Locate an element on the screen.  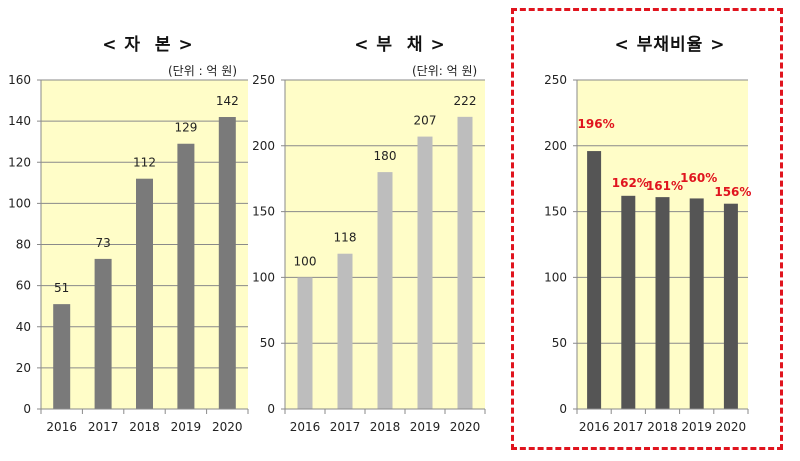
bar-debt-ratio-2016 is located at coordinates (594, 280).